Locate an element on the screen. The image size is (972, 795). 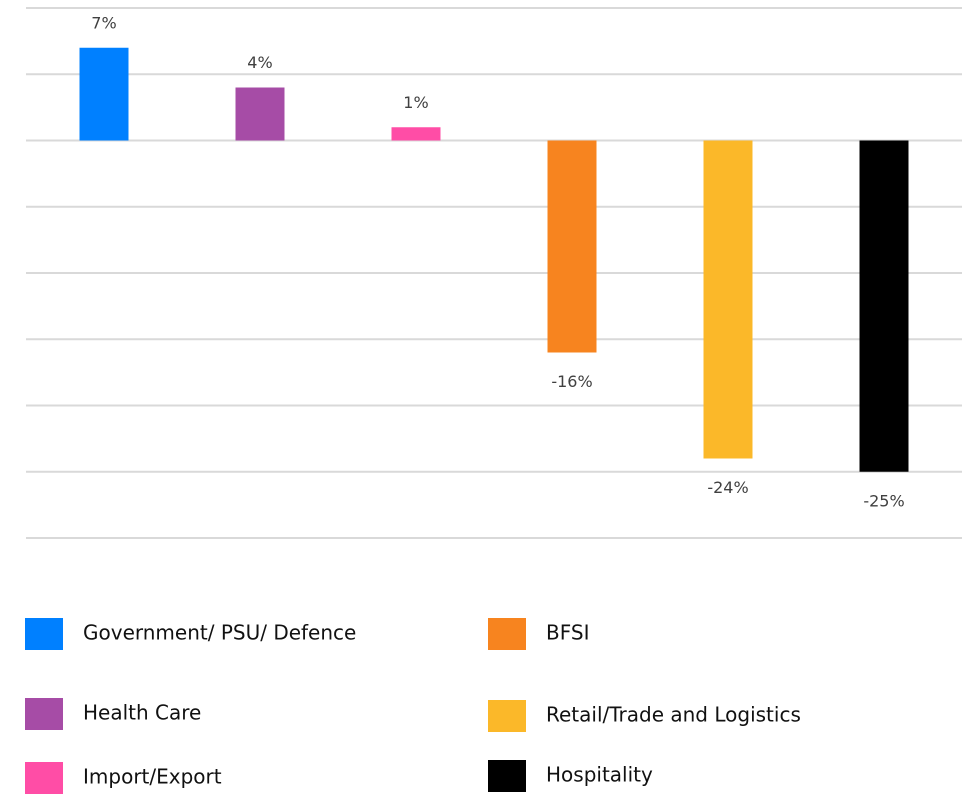
legend-label: Government/ PSU/ Defence is located at coordinates (219, 633).